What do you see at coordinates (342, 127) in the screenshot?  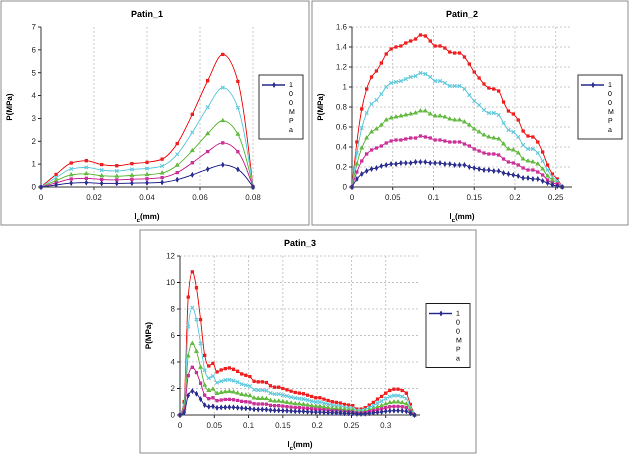 I see `y-tick-label: 0.6` at bounding box center [342, 127].